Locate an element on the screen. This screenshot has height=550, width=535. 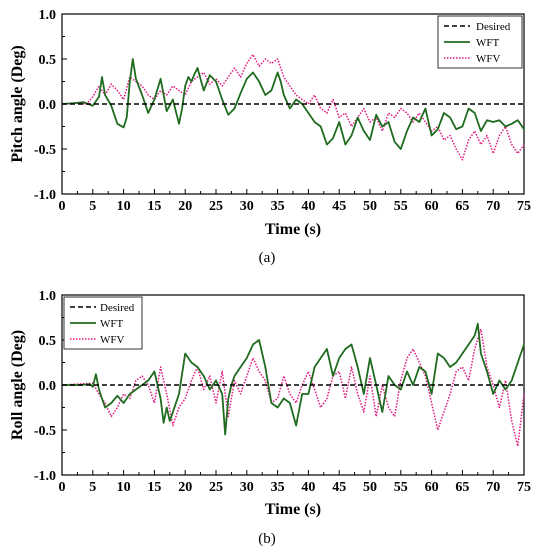
y-axis-title: Roll angle (Deg) is located at coordinates (17, 385).